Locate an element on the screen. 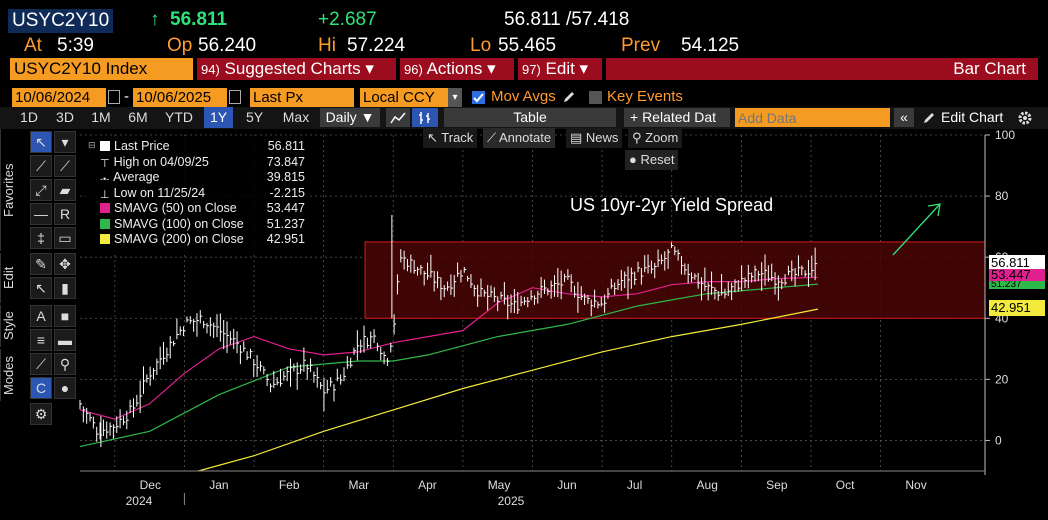 This screenshot has height=520, width=1048. ray-icon: ⟋ is located at coordinates (65, 166).